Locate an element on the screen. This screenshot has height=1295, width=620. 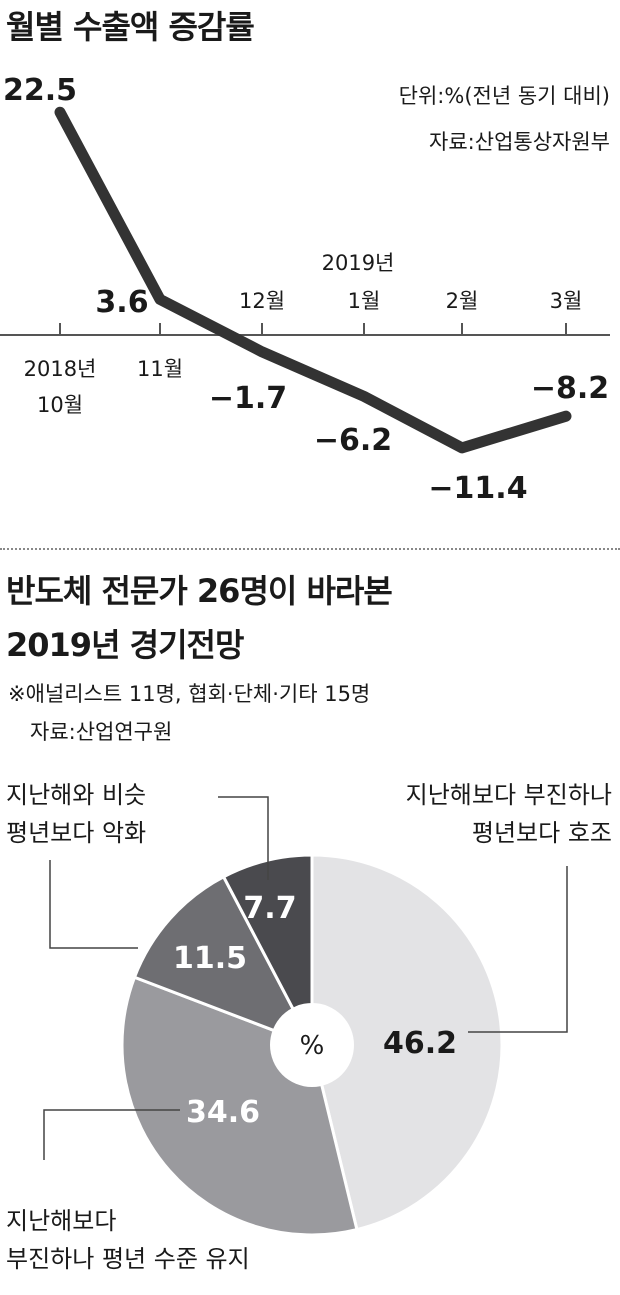
year-label-2019: 2019년 is located at coordinates (358, 263).